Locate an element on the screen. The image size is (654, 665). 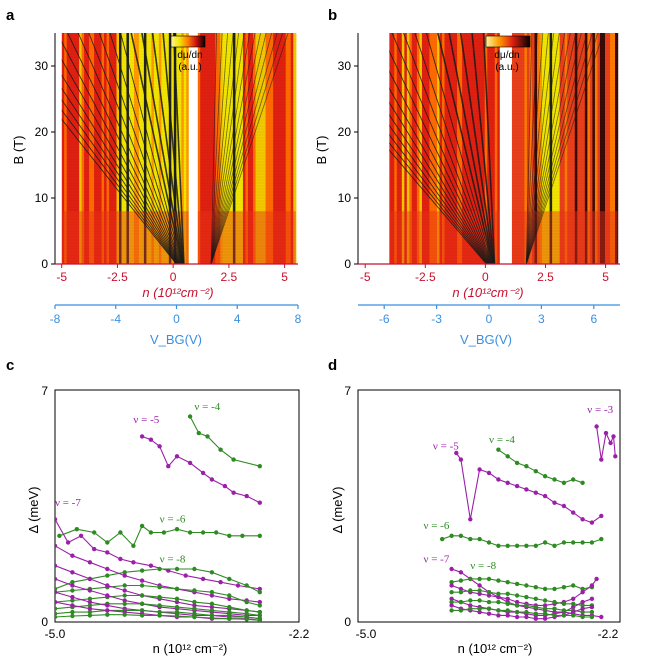
heatmap-xtick-label: -5 is located at coordinates (61, 277).